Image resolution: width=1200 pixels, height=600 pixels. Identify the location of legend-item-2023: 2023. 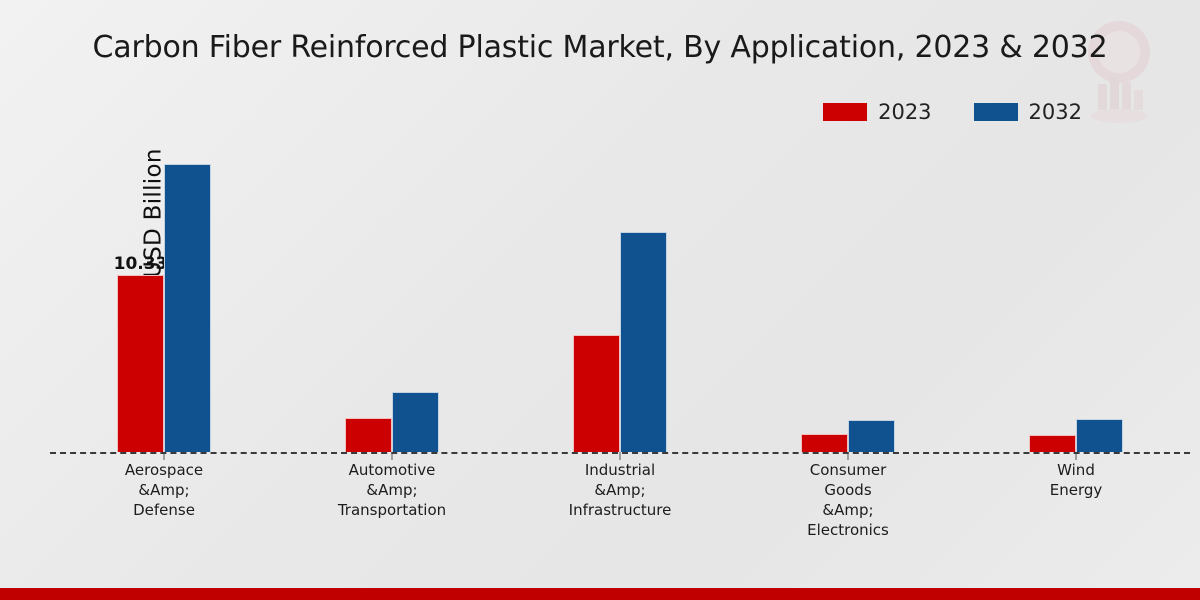
(877, 112).